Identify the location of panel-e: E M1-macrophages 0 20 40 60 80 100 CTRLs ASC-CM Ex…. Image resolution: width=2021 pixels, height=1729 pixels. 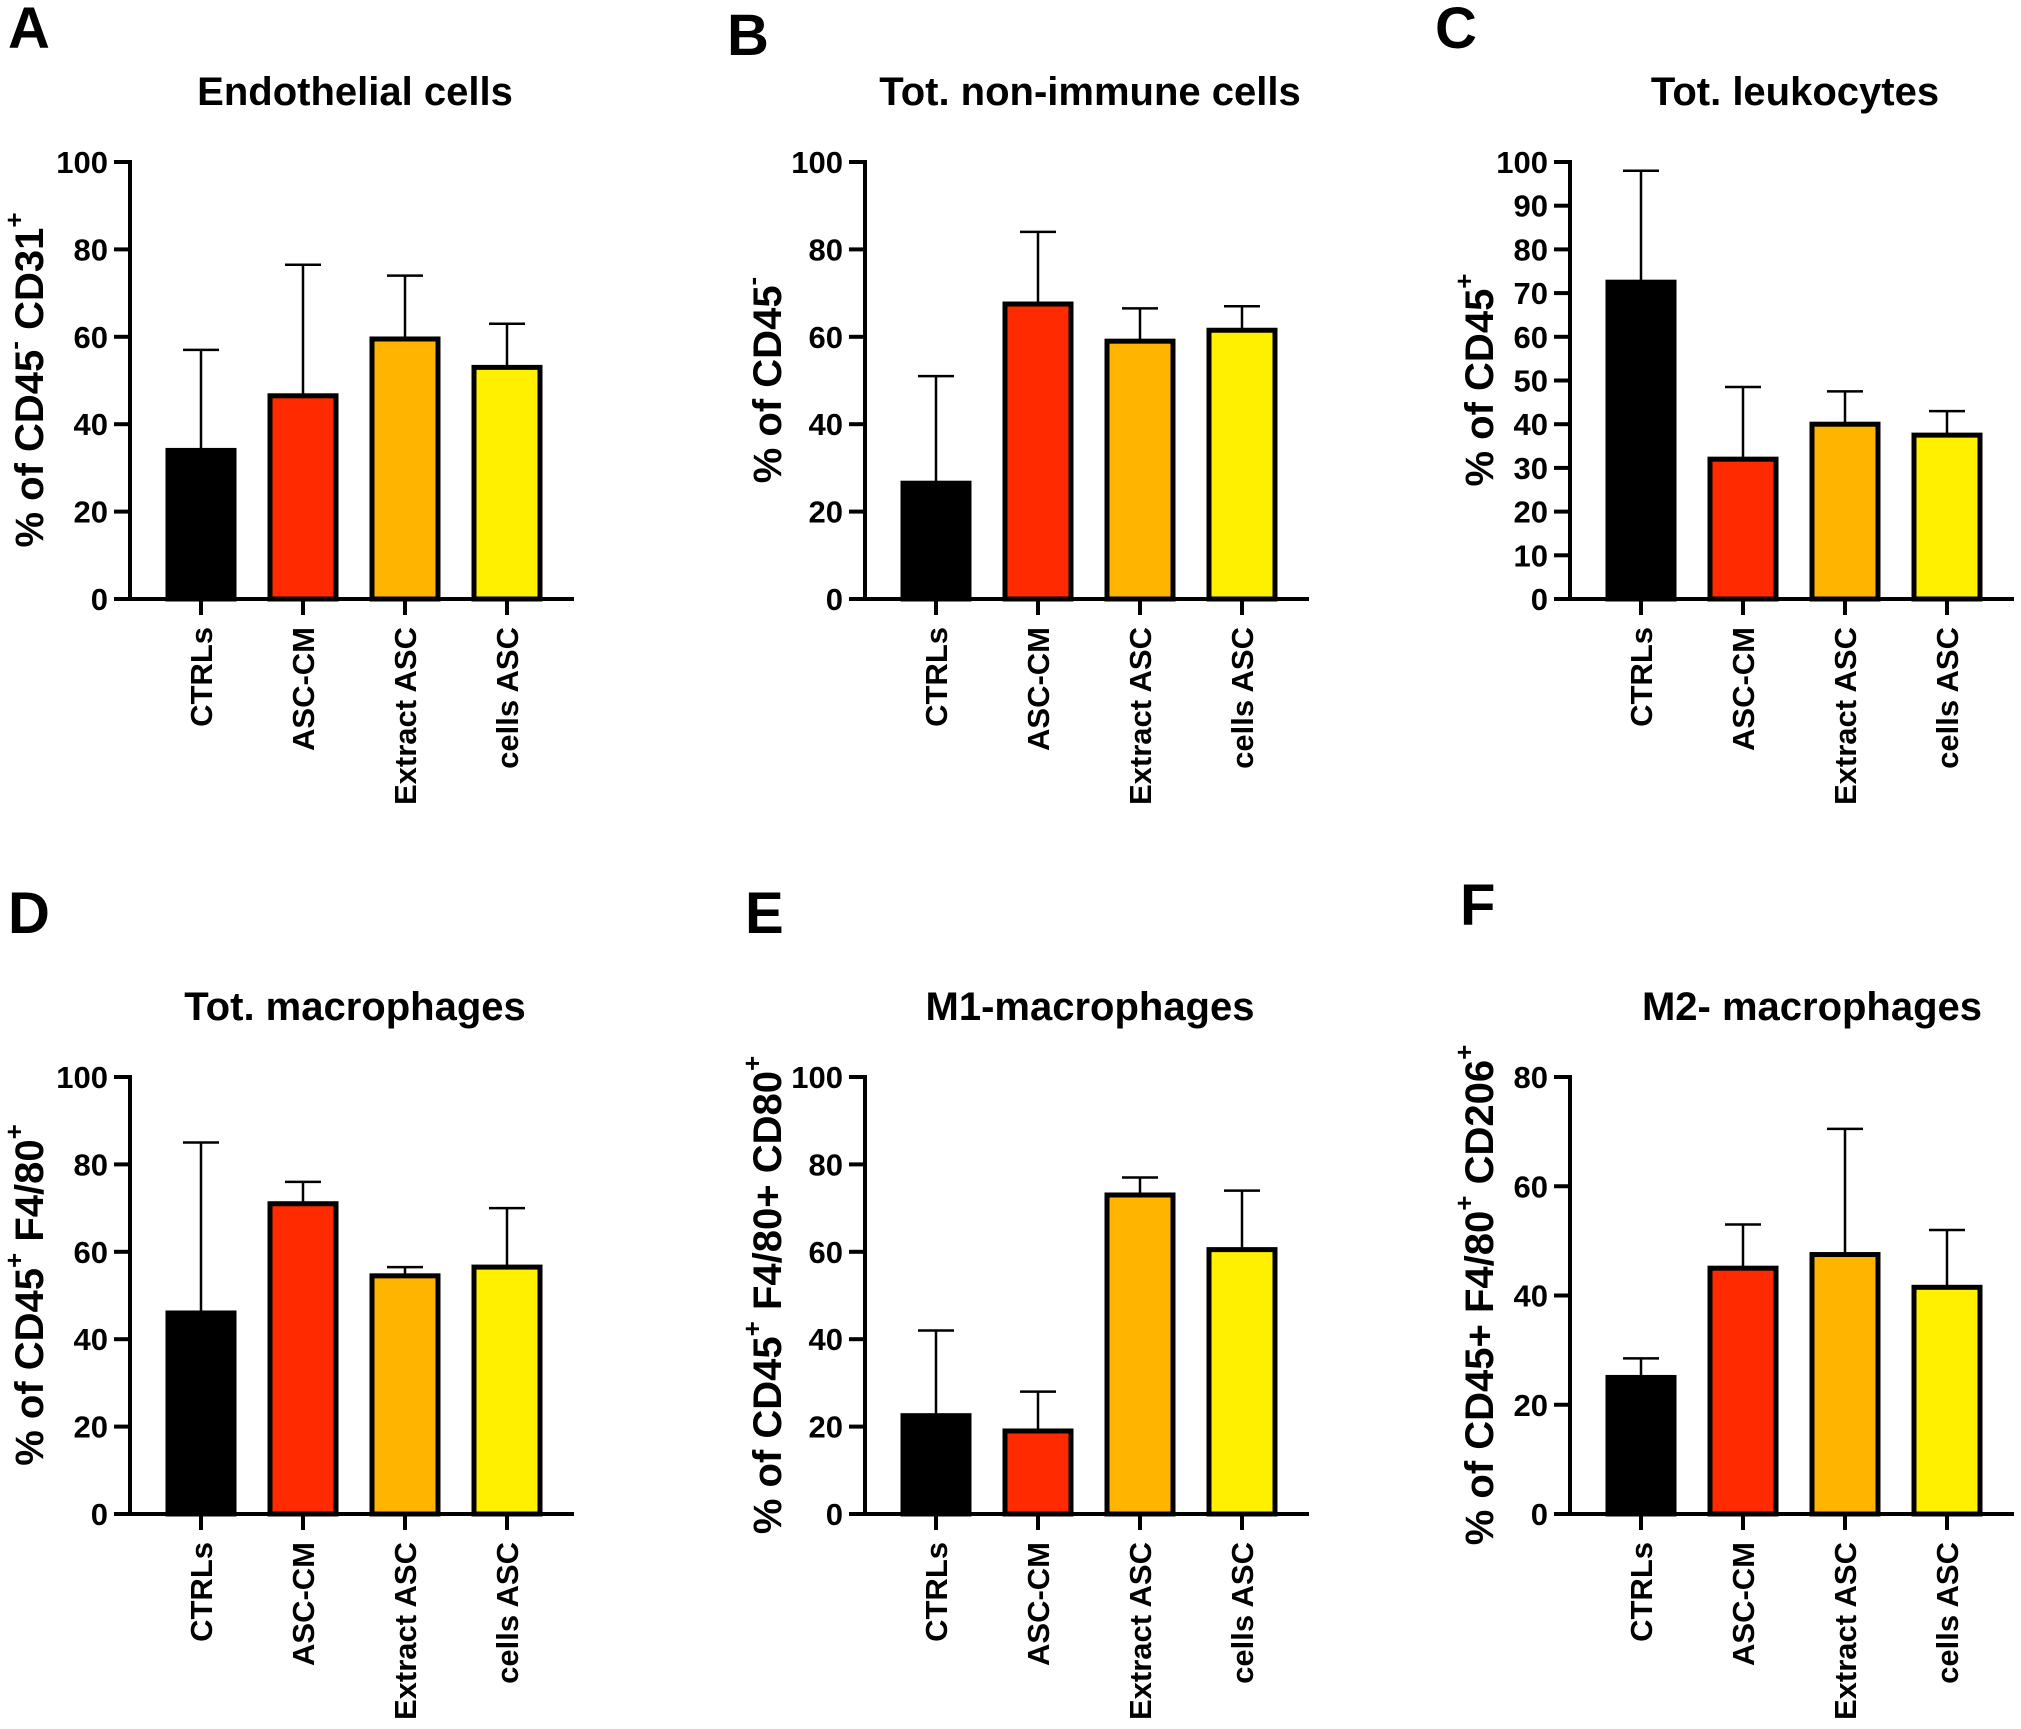
(1023, 1300).